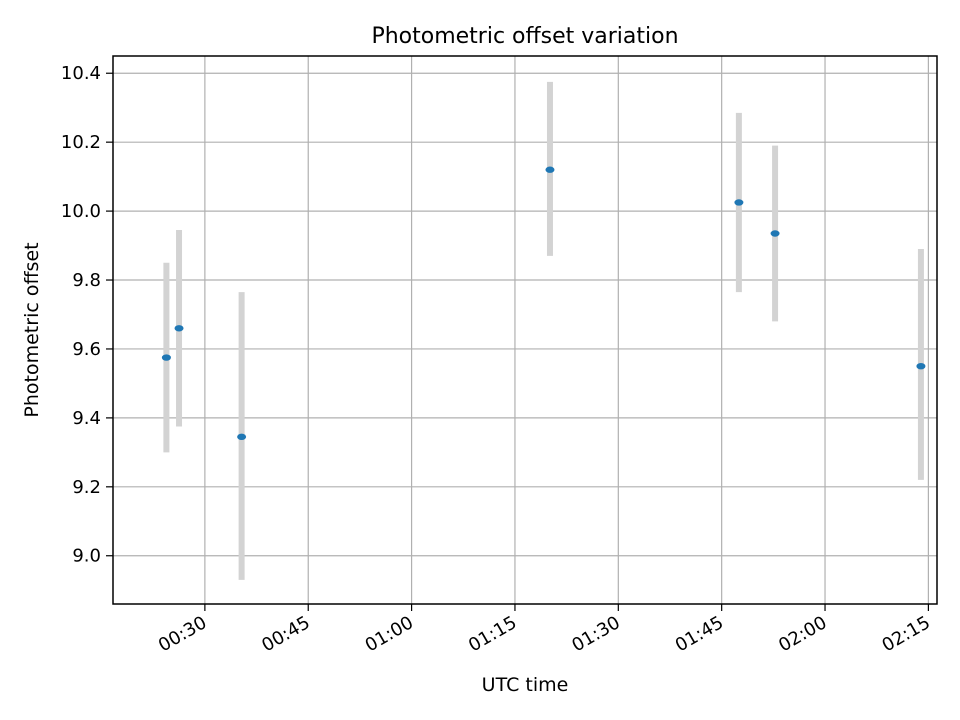 Image resolution: width=960 pixels, height=720 pixels. What do you see at coordinates (81, 142) in the screenshot?
I see `y-tick-label: 10.2` at bounding box center [81, 142].